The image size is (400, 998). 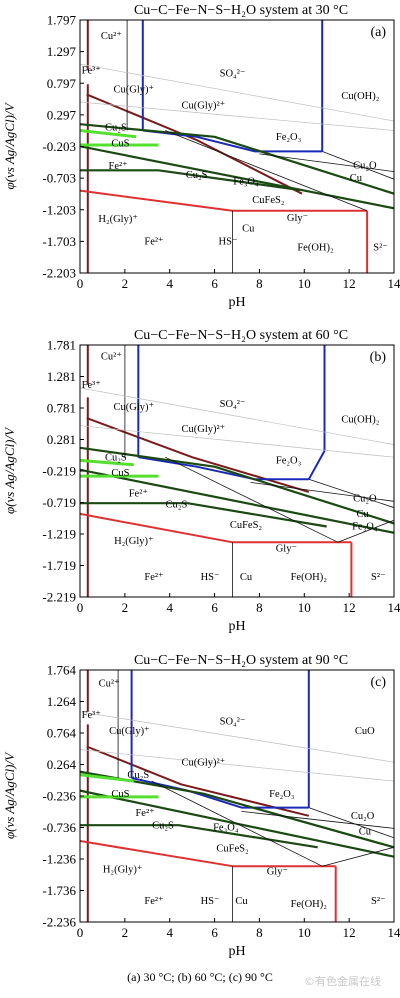 I want to click on y-tick-label: -2.203, so click(x=59, y=273).